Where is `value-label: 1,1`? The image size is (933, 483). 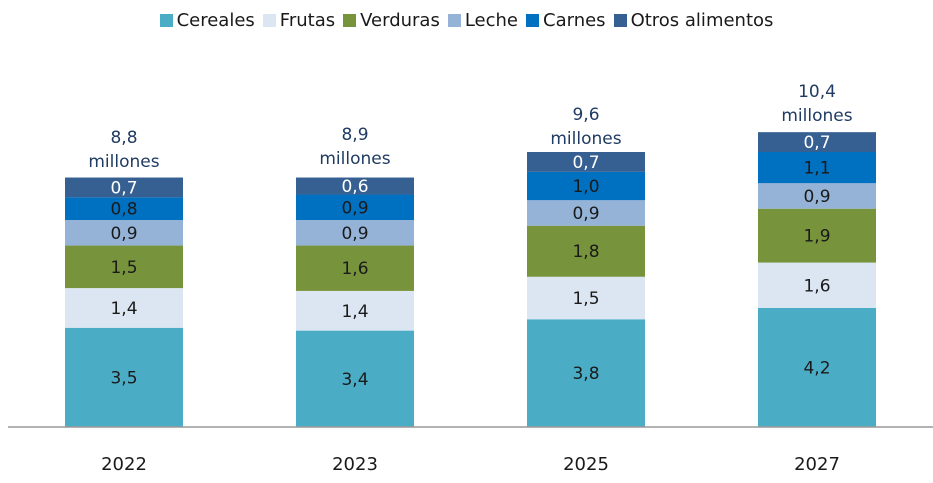
value-label: 1,1 is located at coordinates (816, 169).